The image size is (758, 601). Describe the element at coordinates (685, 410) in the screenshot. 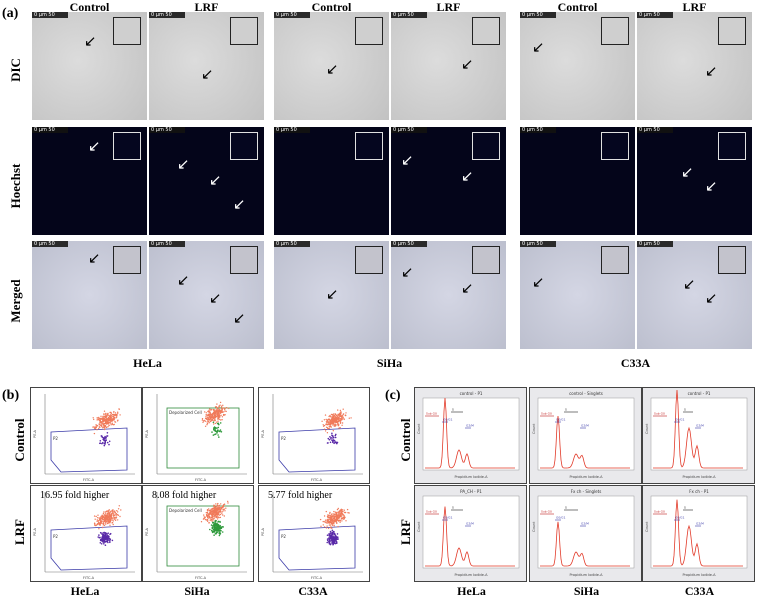

I see `gate-marker-label: S` at that location.